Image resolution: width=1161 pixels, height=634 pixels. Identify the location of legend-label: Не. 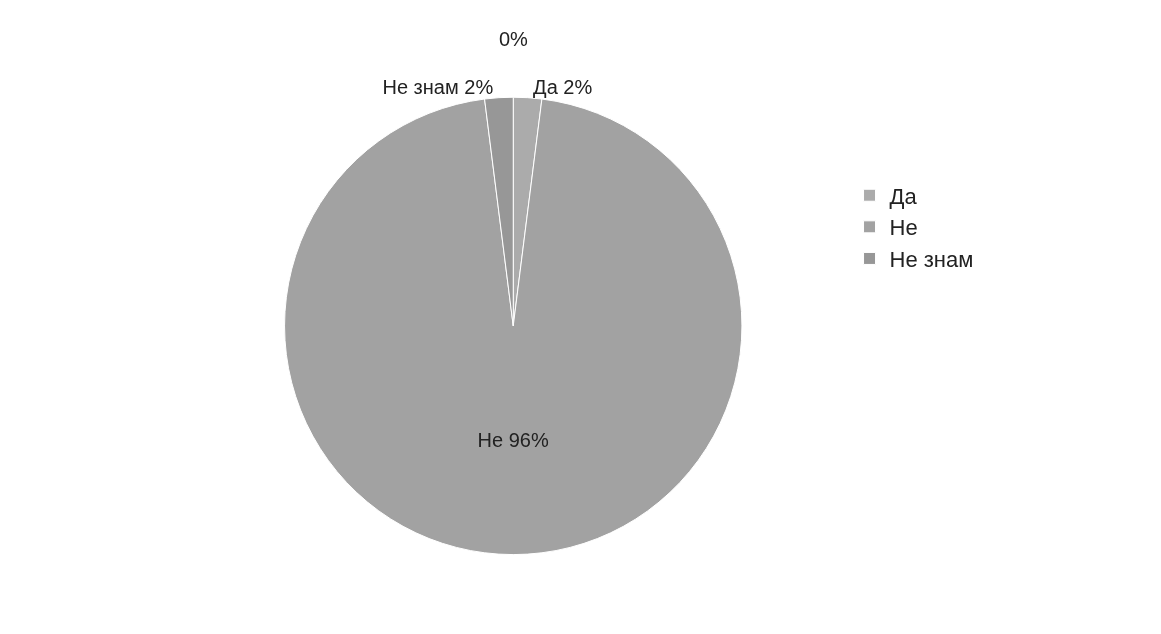
(903, 228).